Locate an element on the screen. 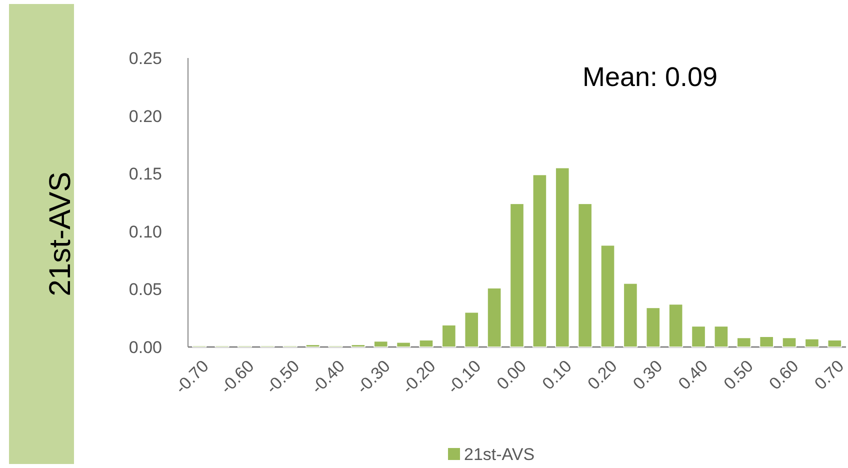  legend-label: 21st-AVS is located at coordinates (499, 454).